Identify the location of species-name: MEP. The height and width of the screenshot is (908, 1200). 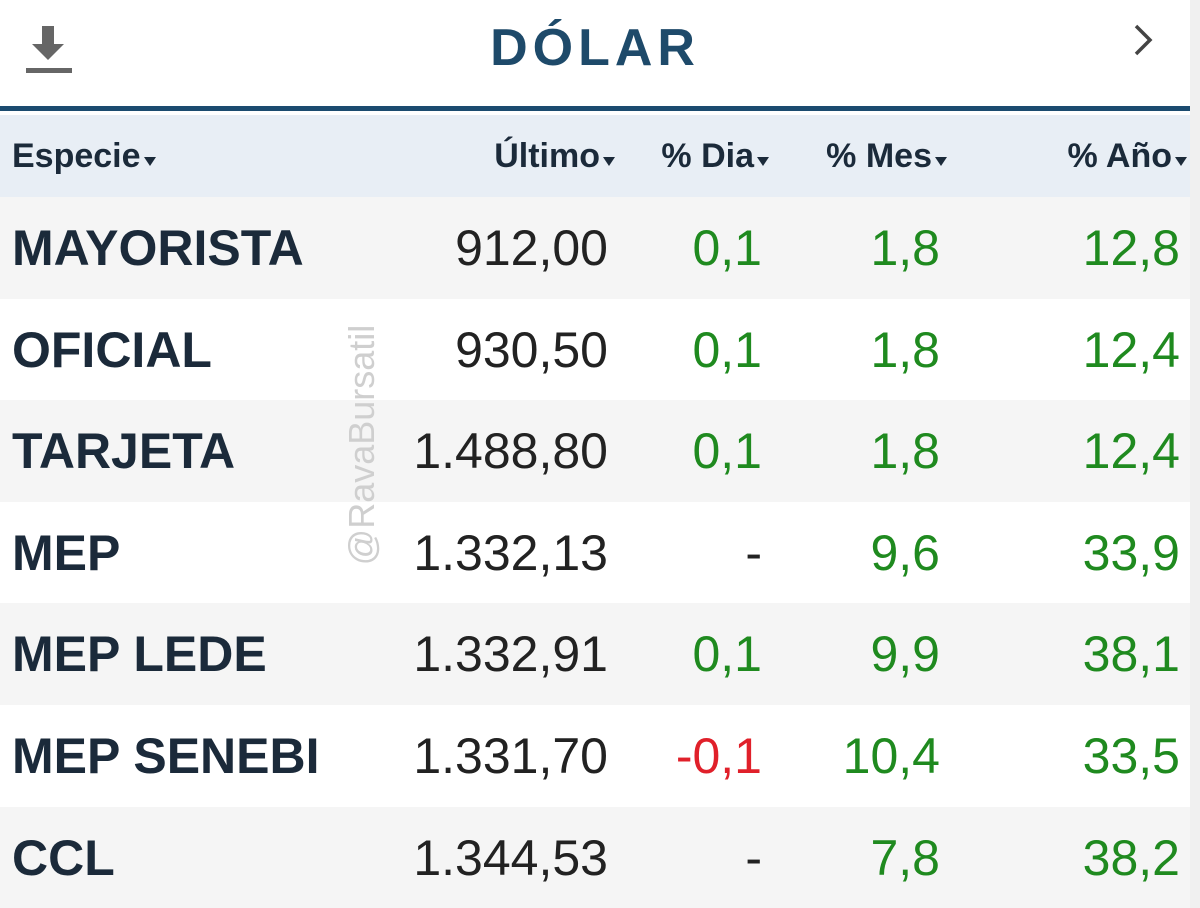
(66, 552).